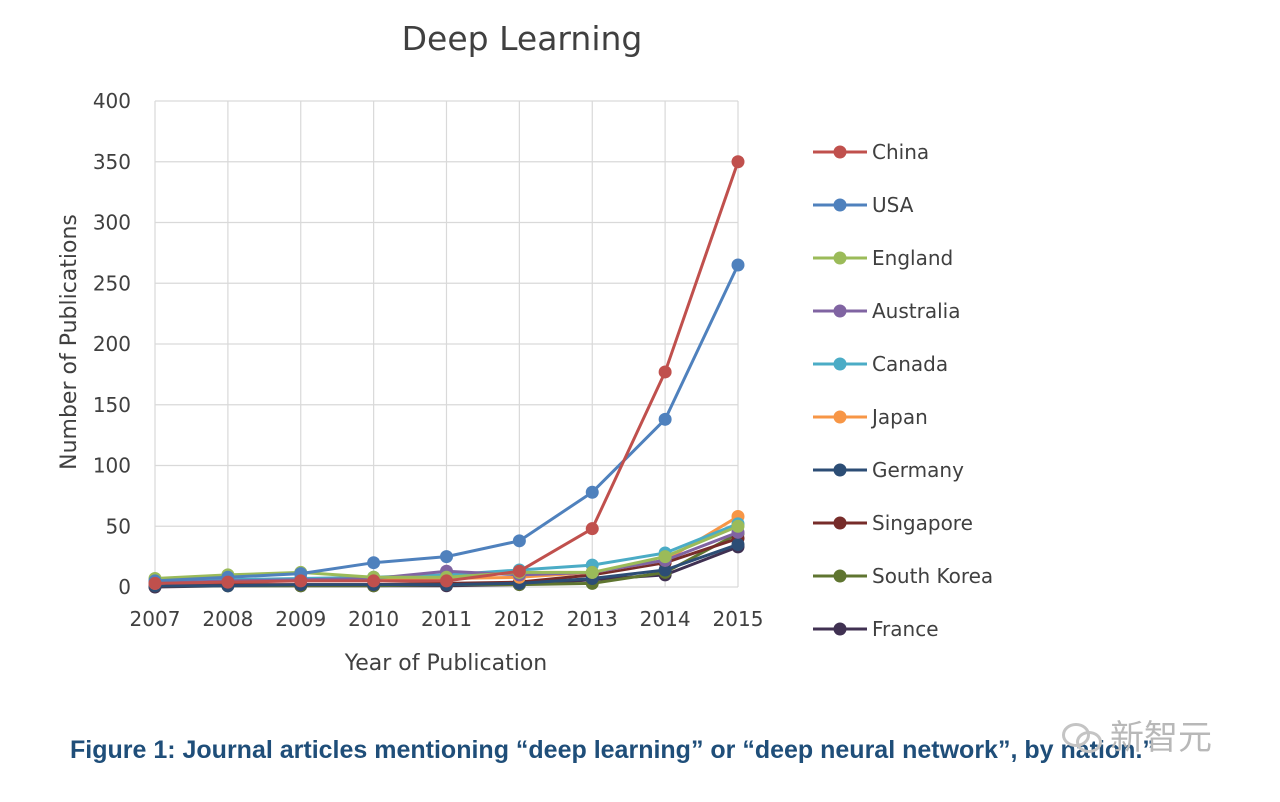  What do you see at coordinates (112, 162) in the screenshot?
I see `y-tick-label: 350` at bounding box center [112, 162].